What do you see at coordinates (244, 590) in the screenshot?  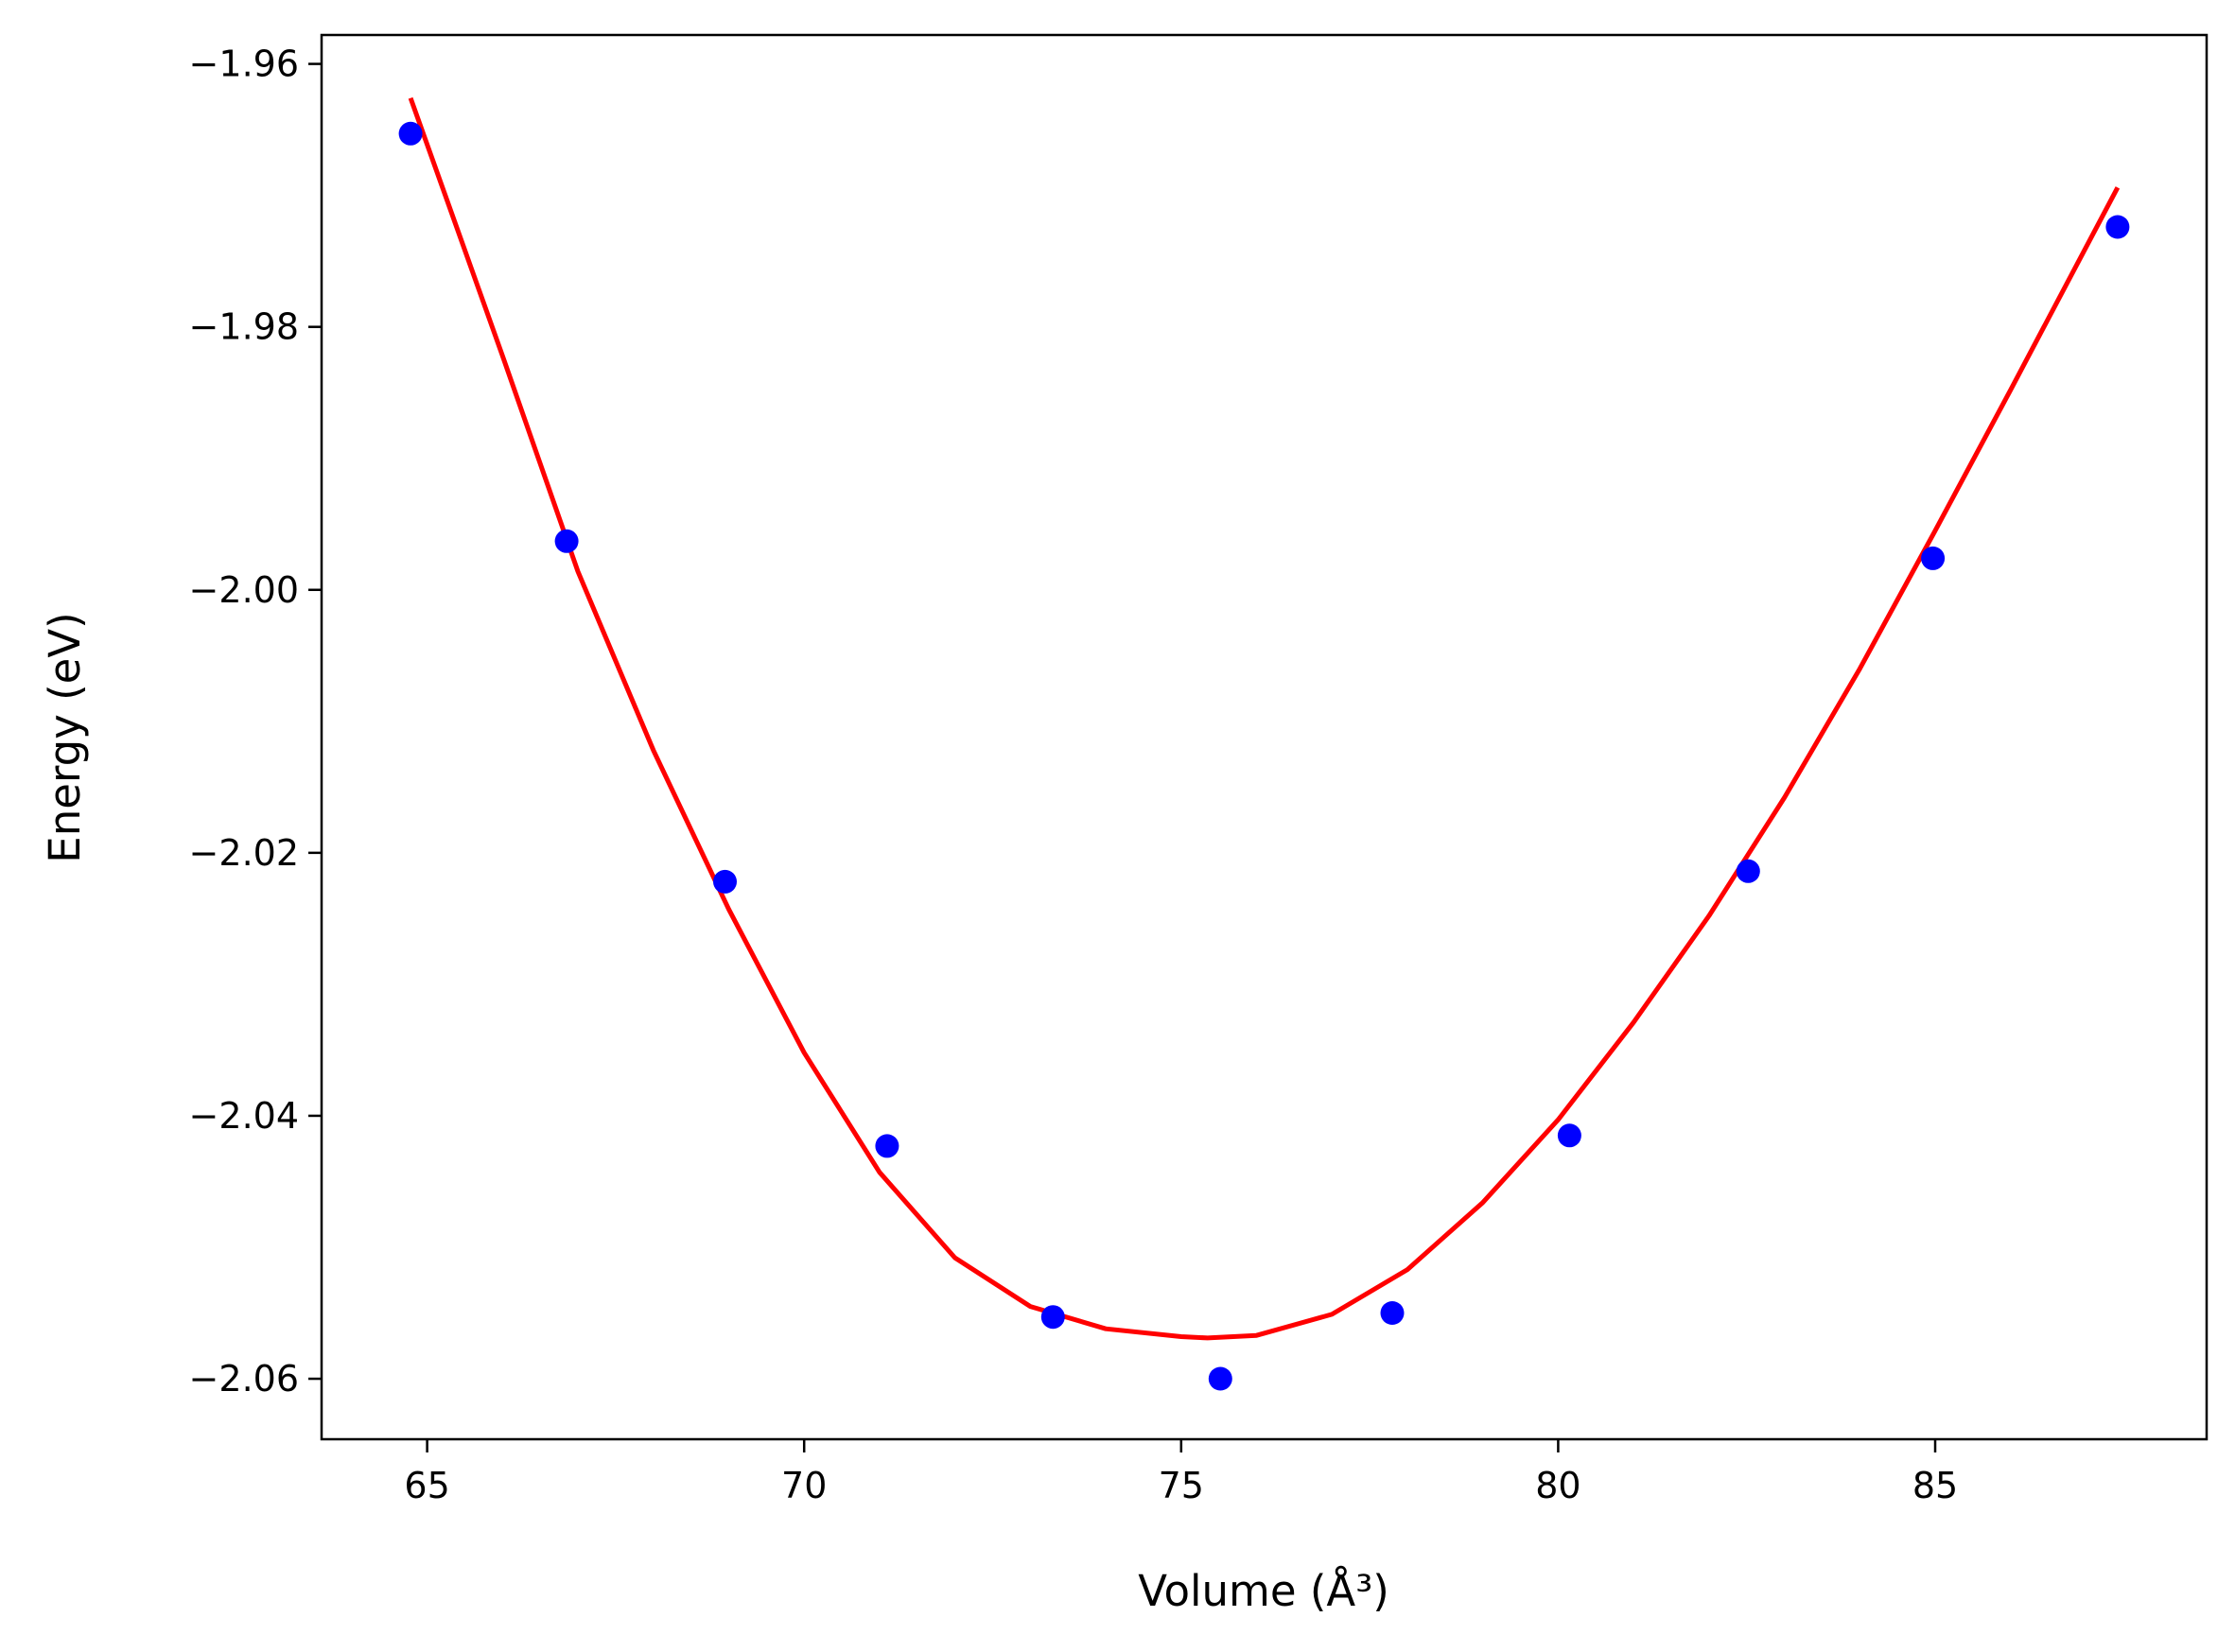 I see `y-tick-label: −2.00` at bounding box center [244, 590].